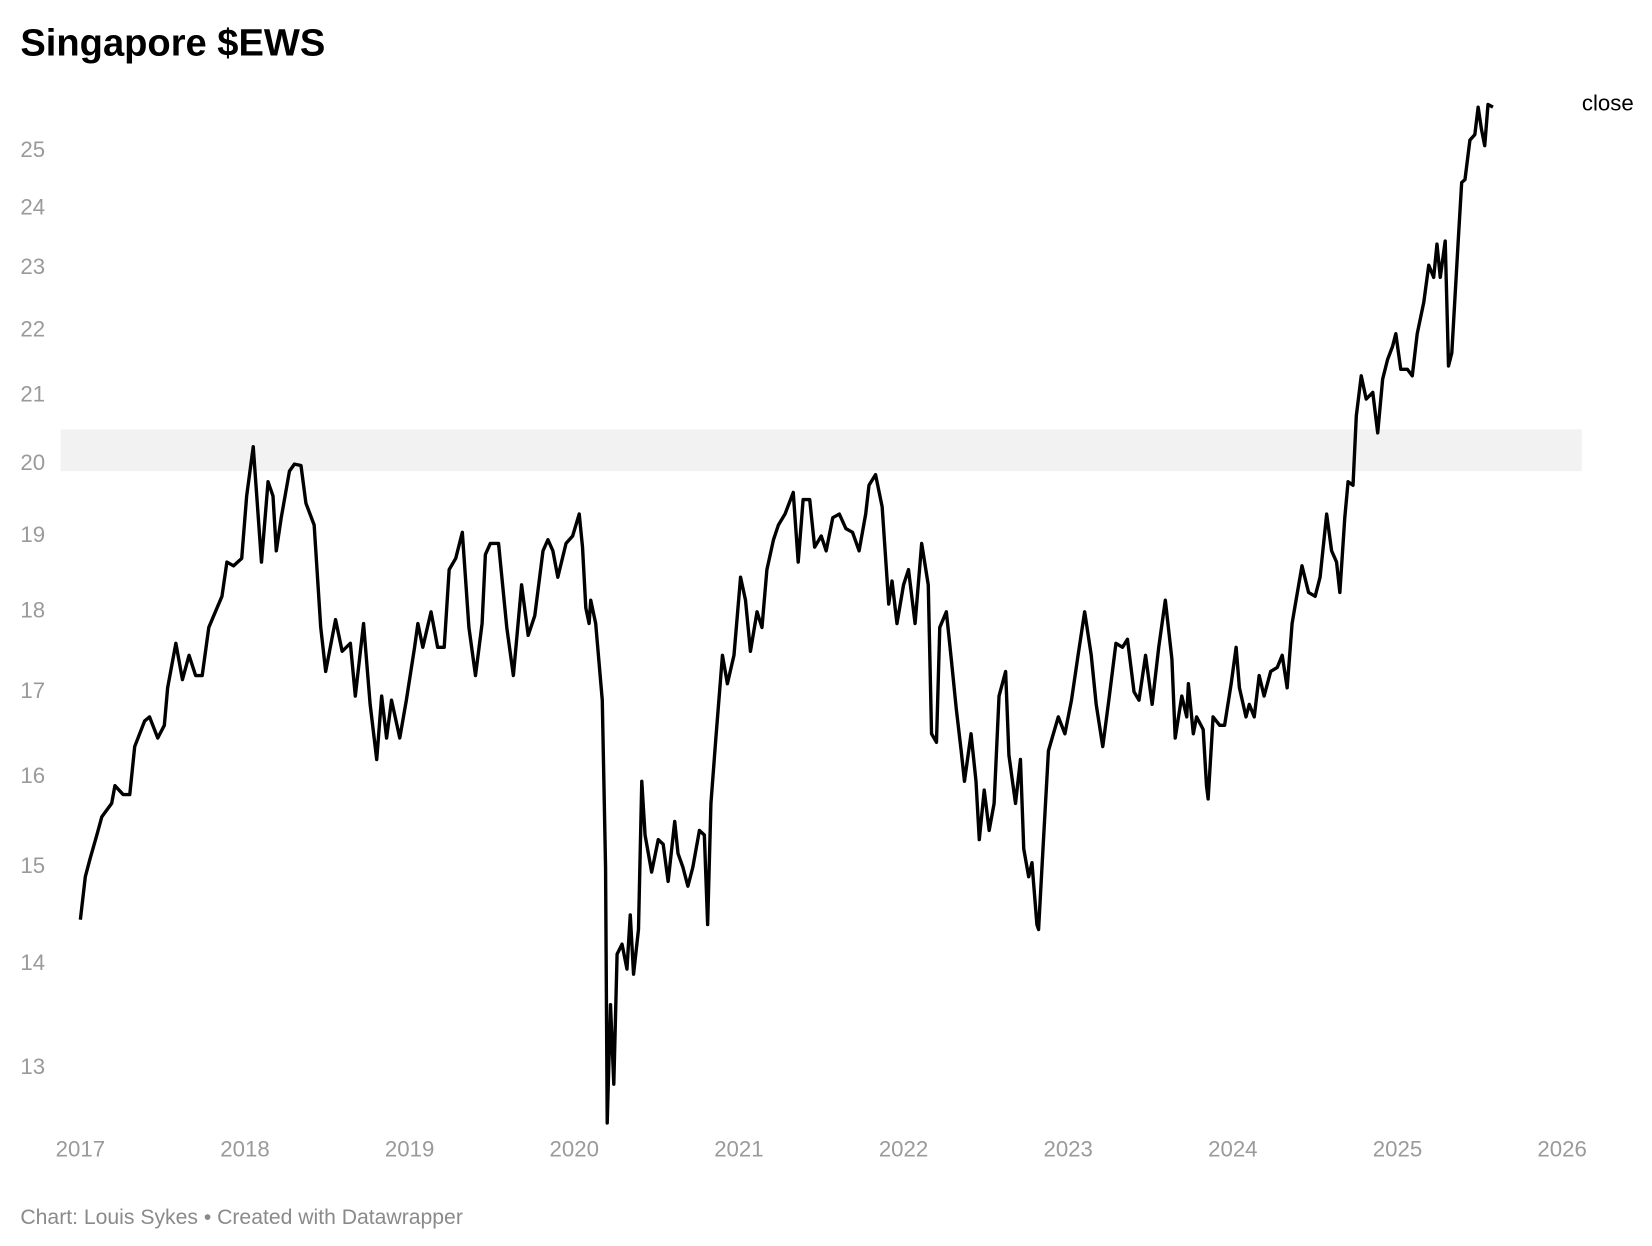  What do you see at coordinates (32, 865) in the screenshot?
I see `y-tick-label: 15` at bounding box center [32, 865].